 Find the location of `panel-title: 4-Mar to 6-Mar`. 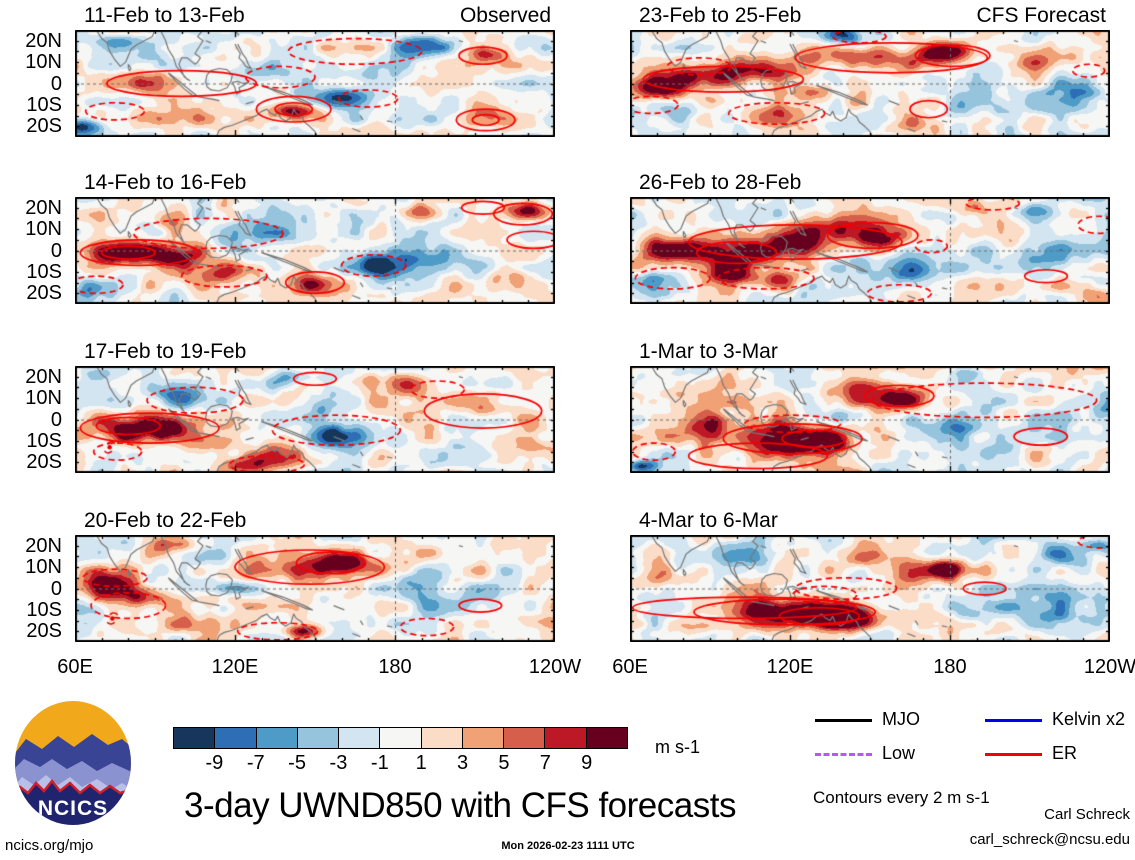

panel-title: 4-Mar to 6-Mar is located at coordinates (708, 520).